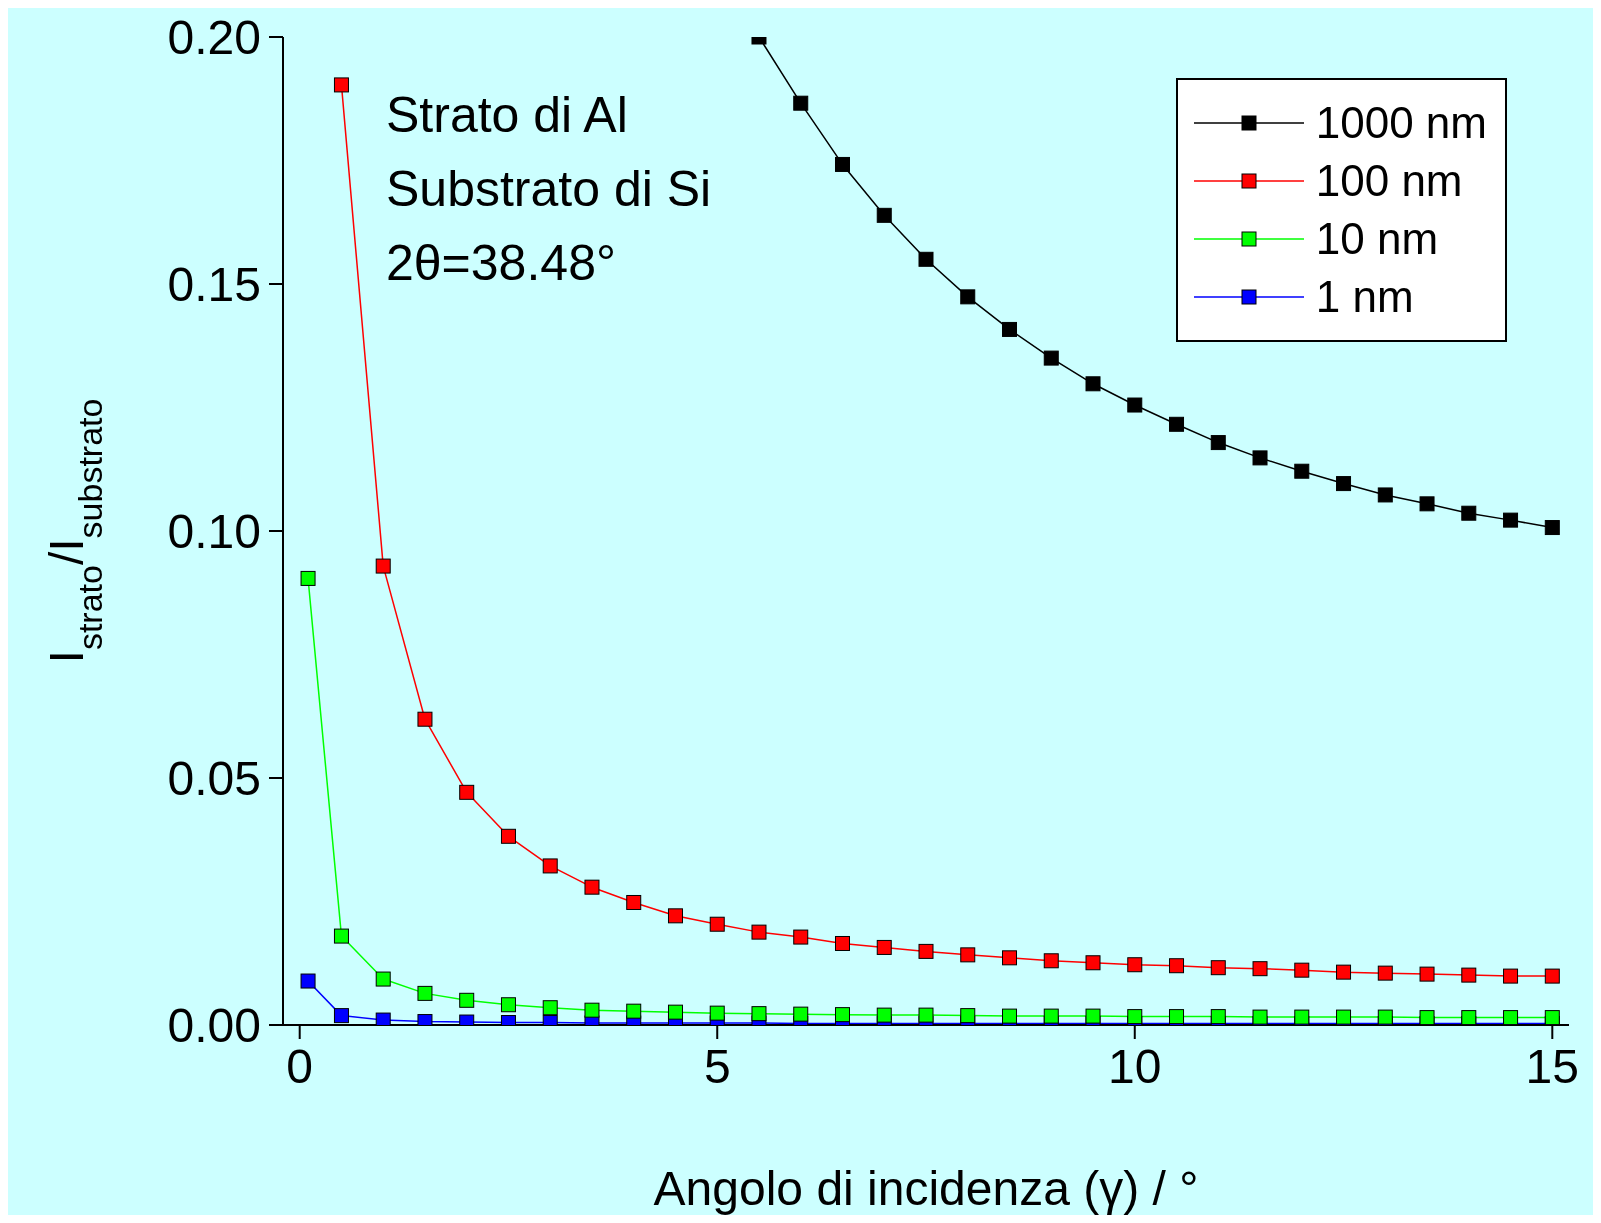 This screenshot has width=1601, height=1223. What do you see at coordinates (1135, 1067) in the screenshot?
I see `x-tick-label: 10` at bounding box center [1135, 1067].